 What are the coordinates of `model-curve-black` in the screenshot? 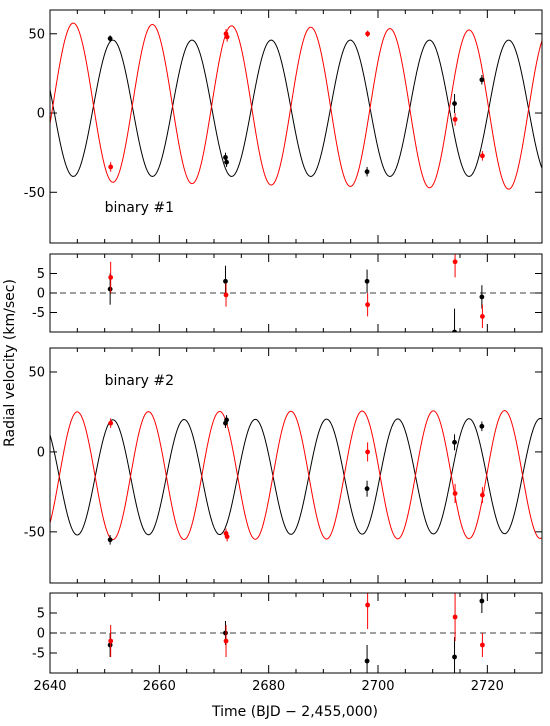 It's located at (296, 477).